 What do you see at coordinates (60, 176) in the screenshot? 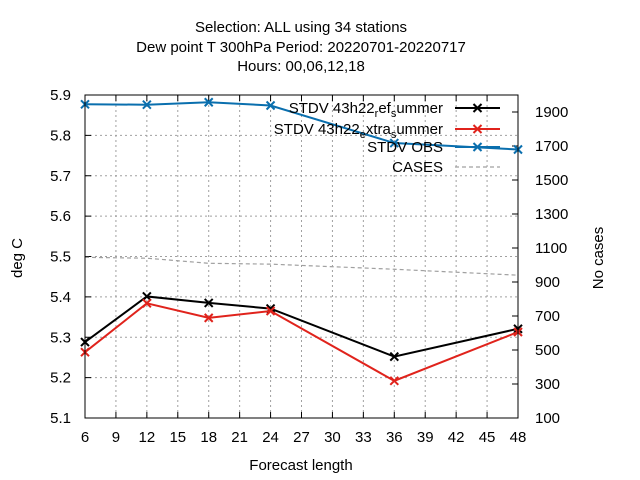
I see `y-tick-label: 5.7` at bounding box center [60, 176].